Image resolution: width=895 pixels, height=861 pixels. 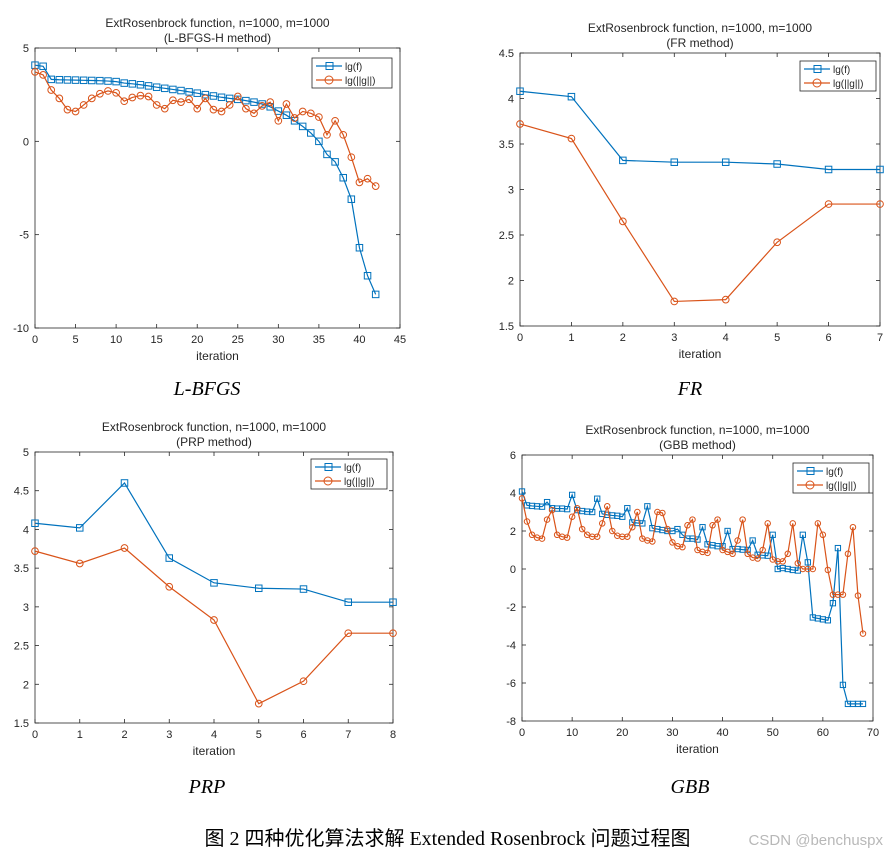 I want to click on x-axis-label: iteration, so click(x=217, y=356).